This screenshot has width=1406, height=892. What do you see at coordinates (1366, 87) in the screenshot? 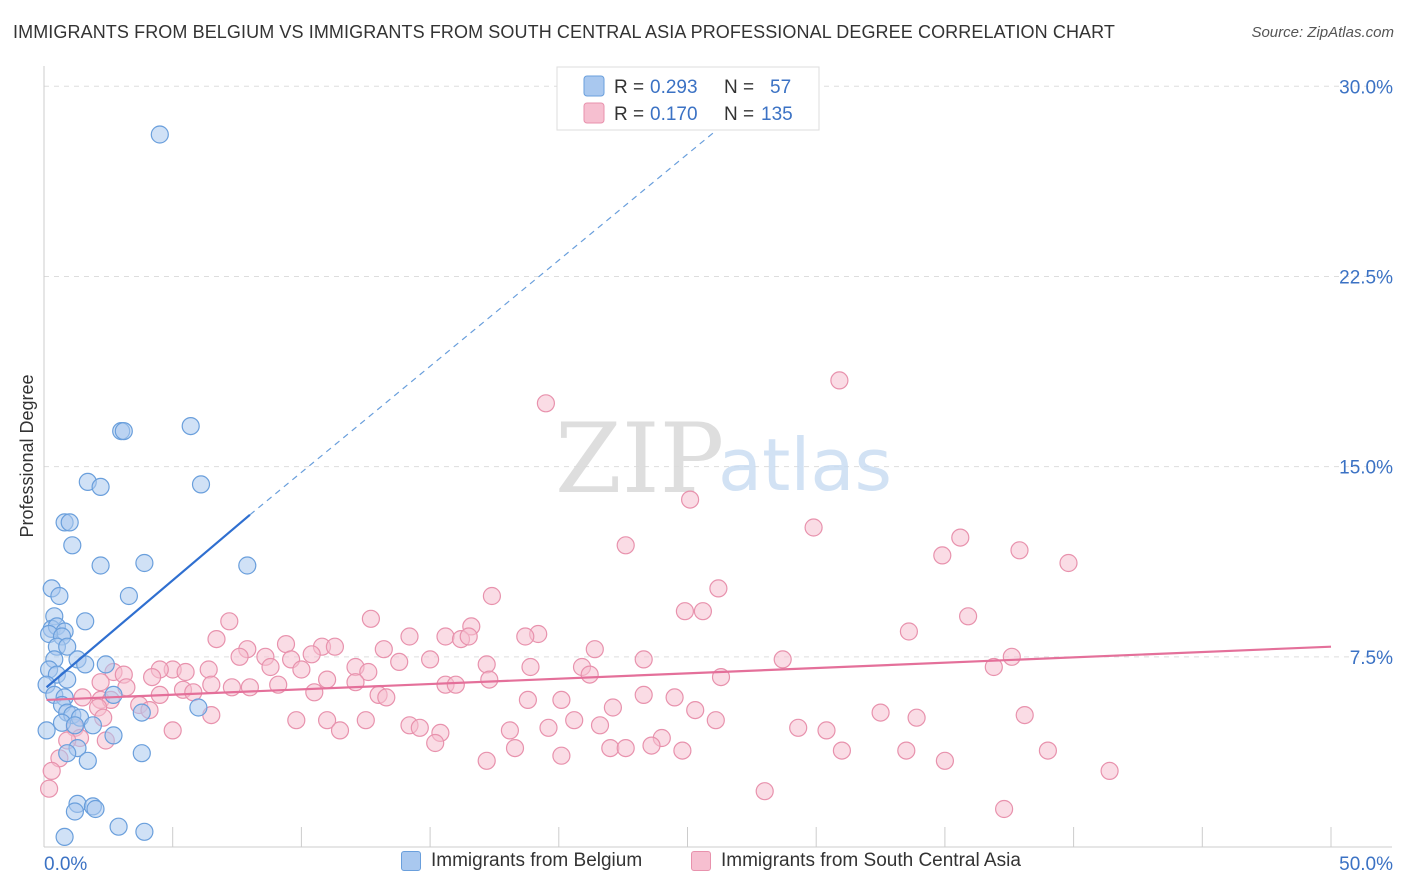
I see `y-tick-label-3: 30.0%` at bounding box center [1366, 87].